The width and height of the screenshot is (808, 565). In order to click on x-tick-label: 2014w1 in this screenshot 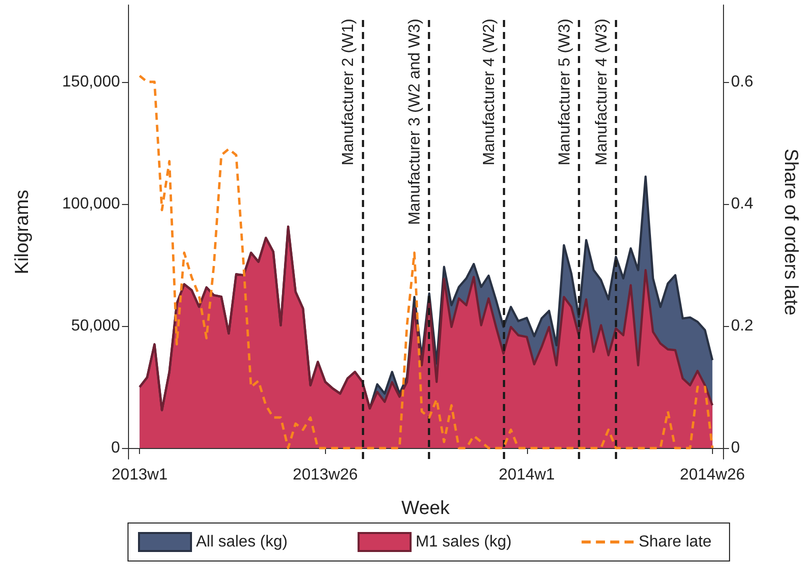, I will do `click(526, 475)`.